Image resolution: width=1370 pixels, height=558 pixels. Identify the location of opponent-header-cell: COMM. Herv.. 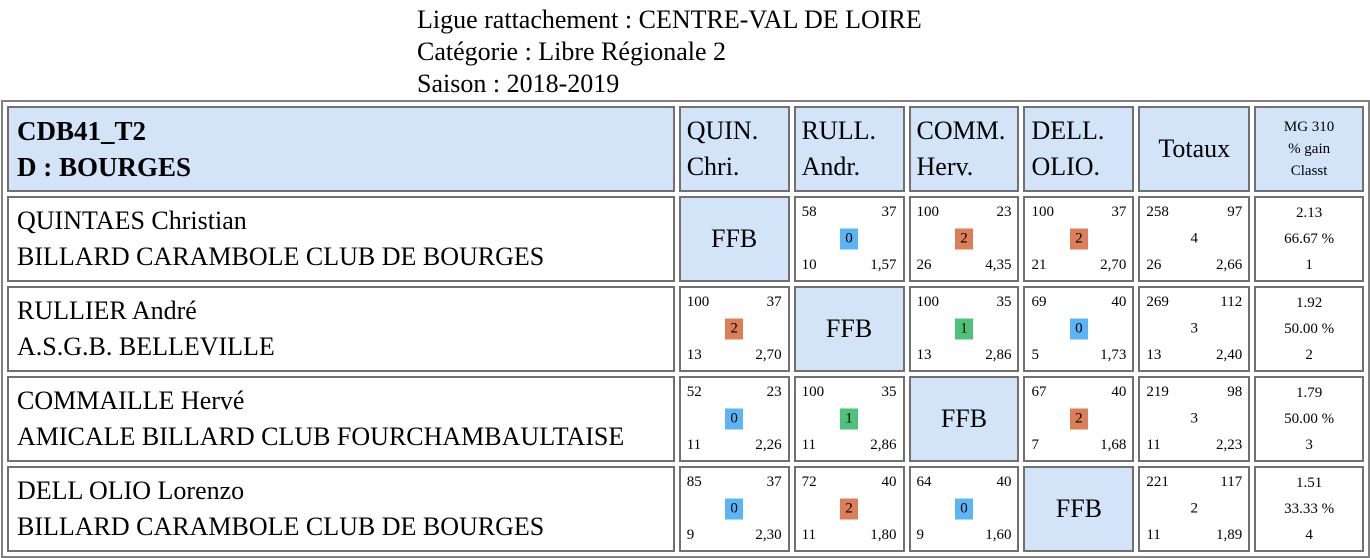
(964, 149).